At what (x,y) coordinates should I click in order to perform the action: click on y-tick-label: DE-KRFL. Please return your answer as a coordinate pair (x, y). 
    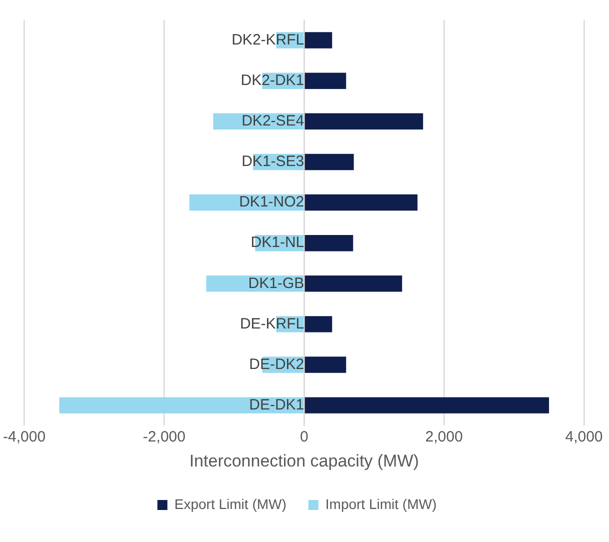
    Looking at the image, I should click on (272, 323).